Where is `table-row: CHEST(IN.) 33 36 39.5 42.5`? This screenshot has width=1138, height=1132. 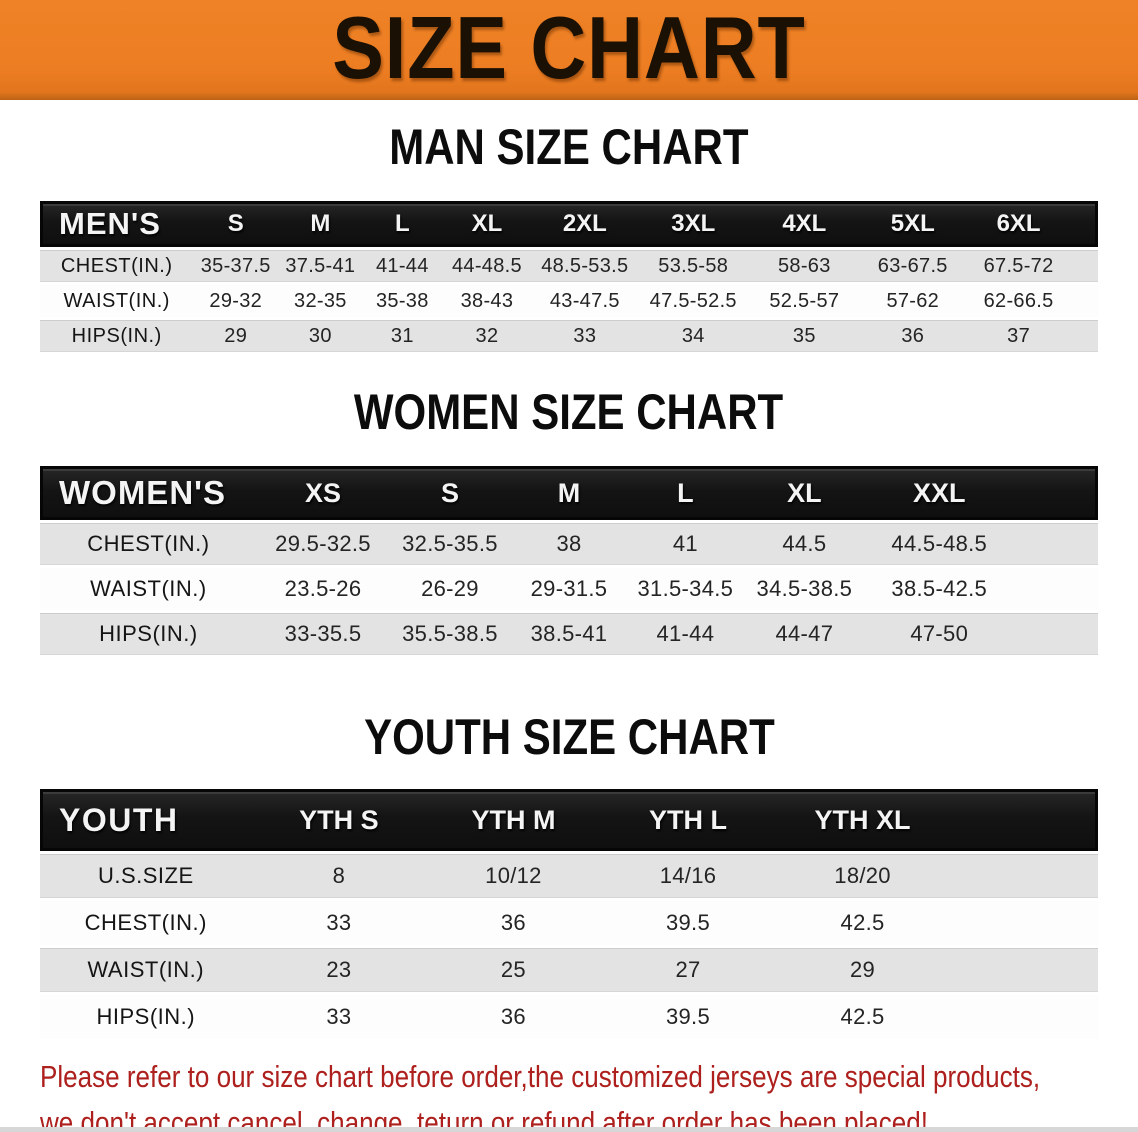 table-row: CHEST(IN.) 33 36 39.5 42.5 is located at coordinates (569, 923).